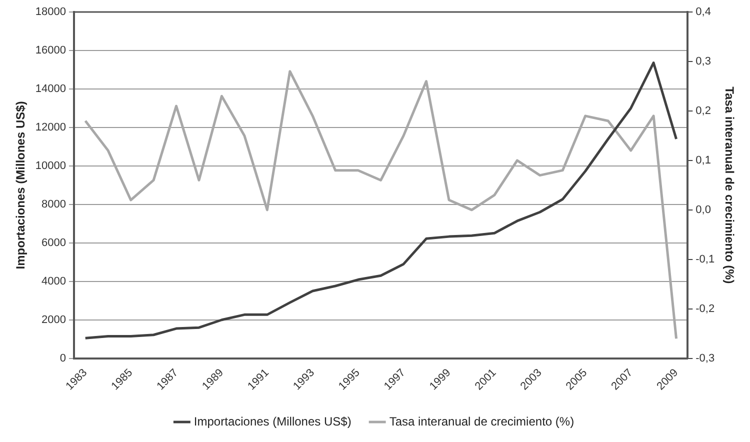 The height and width of the screenshot is (442, 750). Describe the element at coordinates (54, 204) in the screenshot. I see `y-tick-label: 8000` at that location.